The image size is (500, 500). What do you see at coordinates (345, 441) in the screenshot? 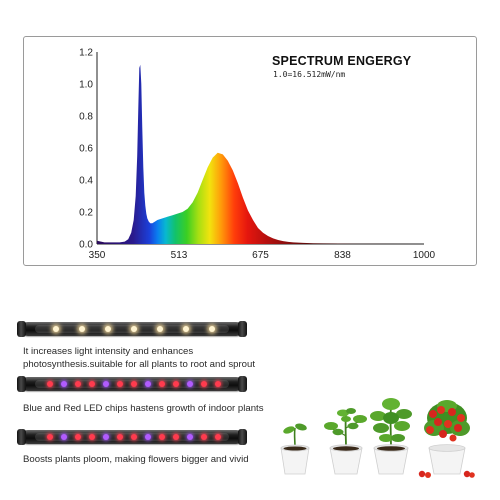
I see `plant-seedling-image` at bounding box center [345, 441].